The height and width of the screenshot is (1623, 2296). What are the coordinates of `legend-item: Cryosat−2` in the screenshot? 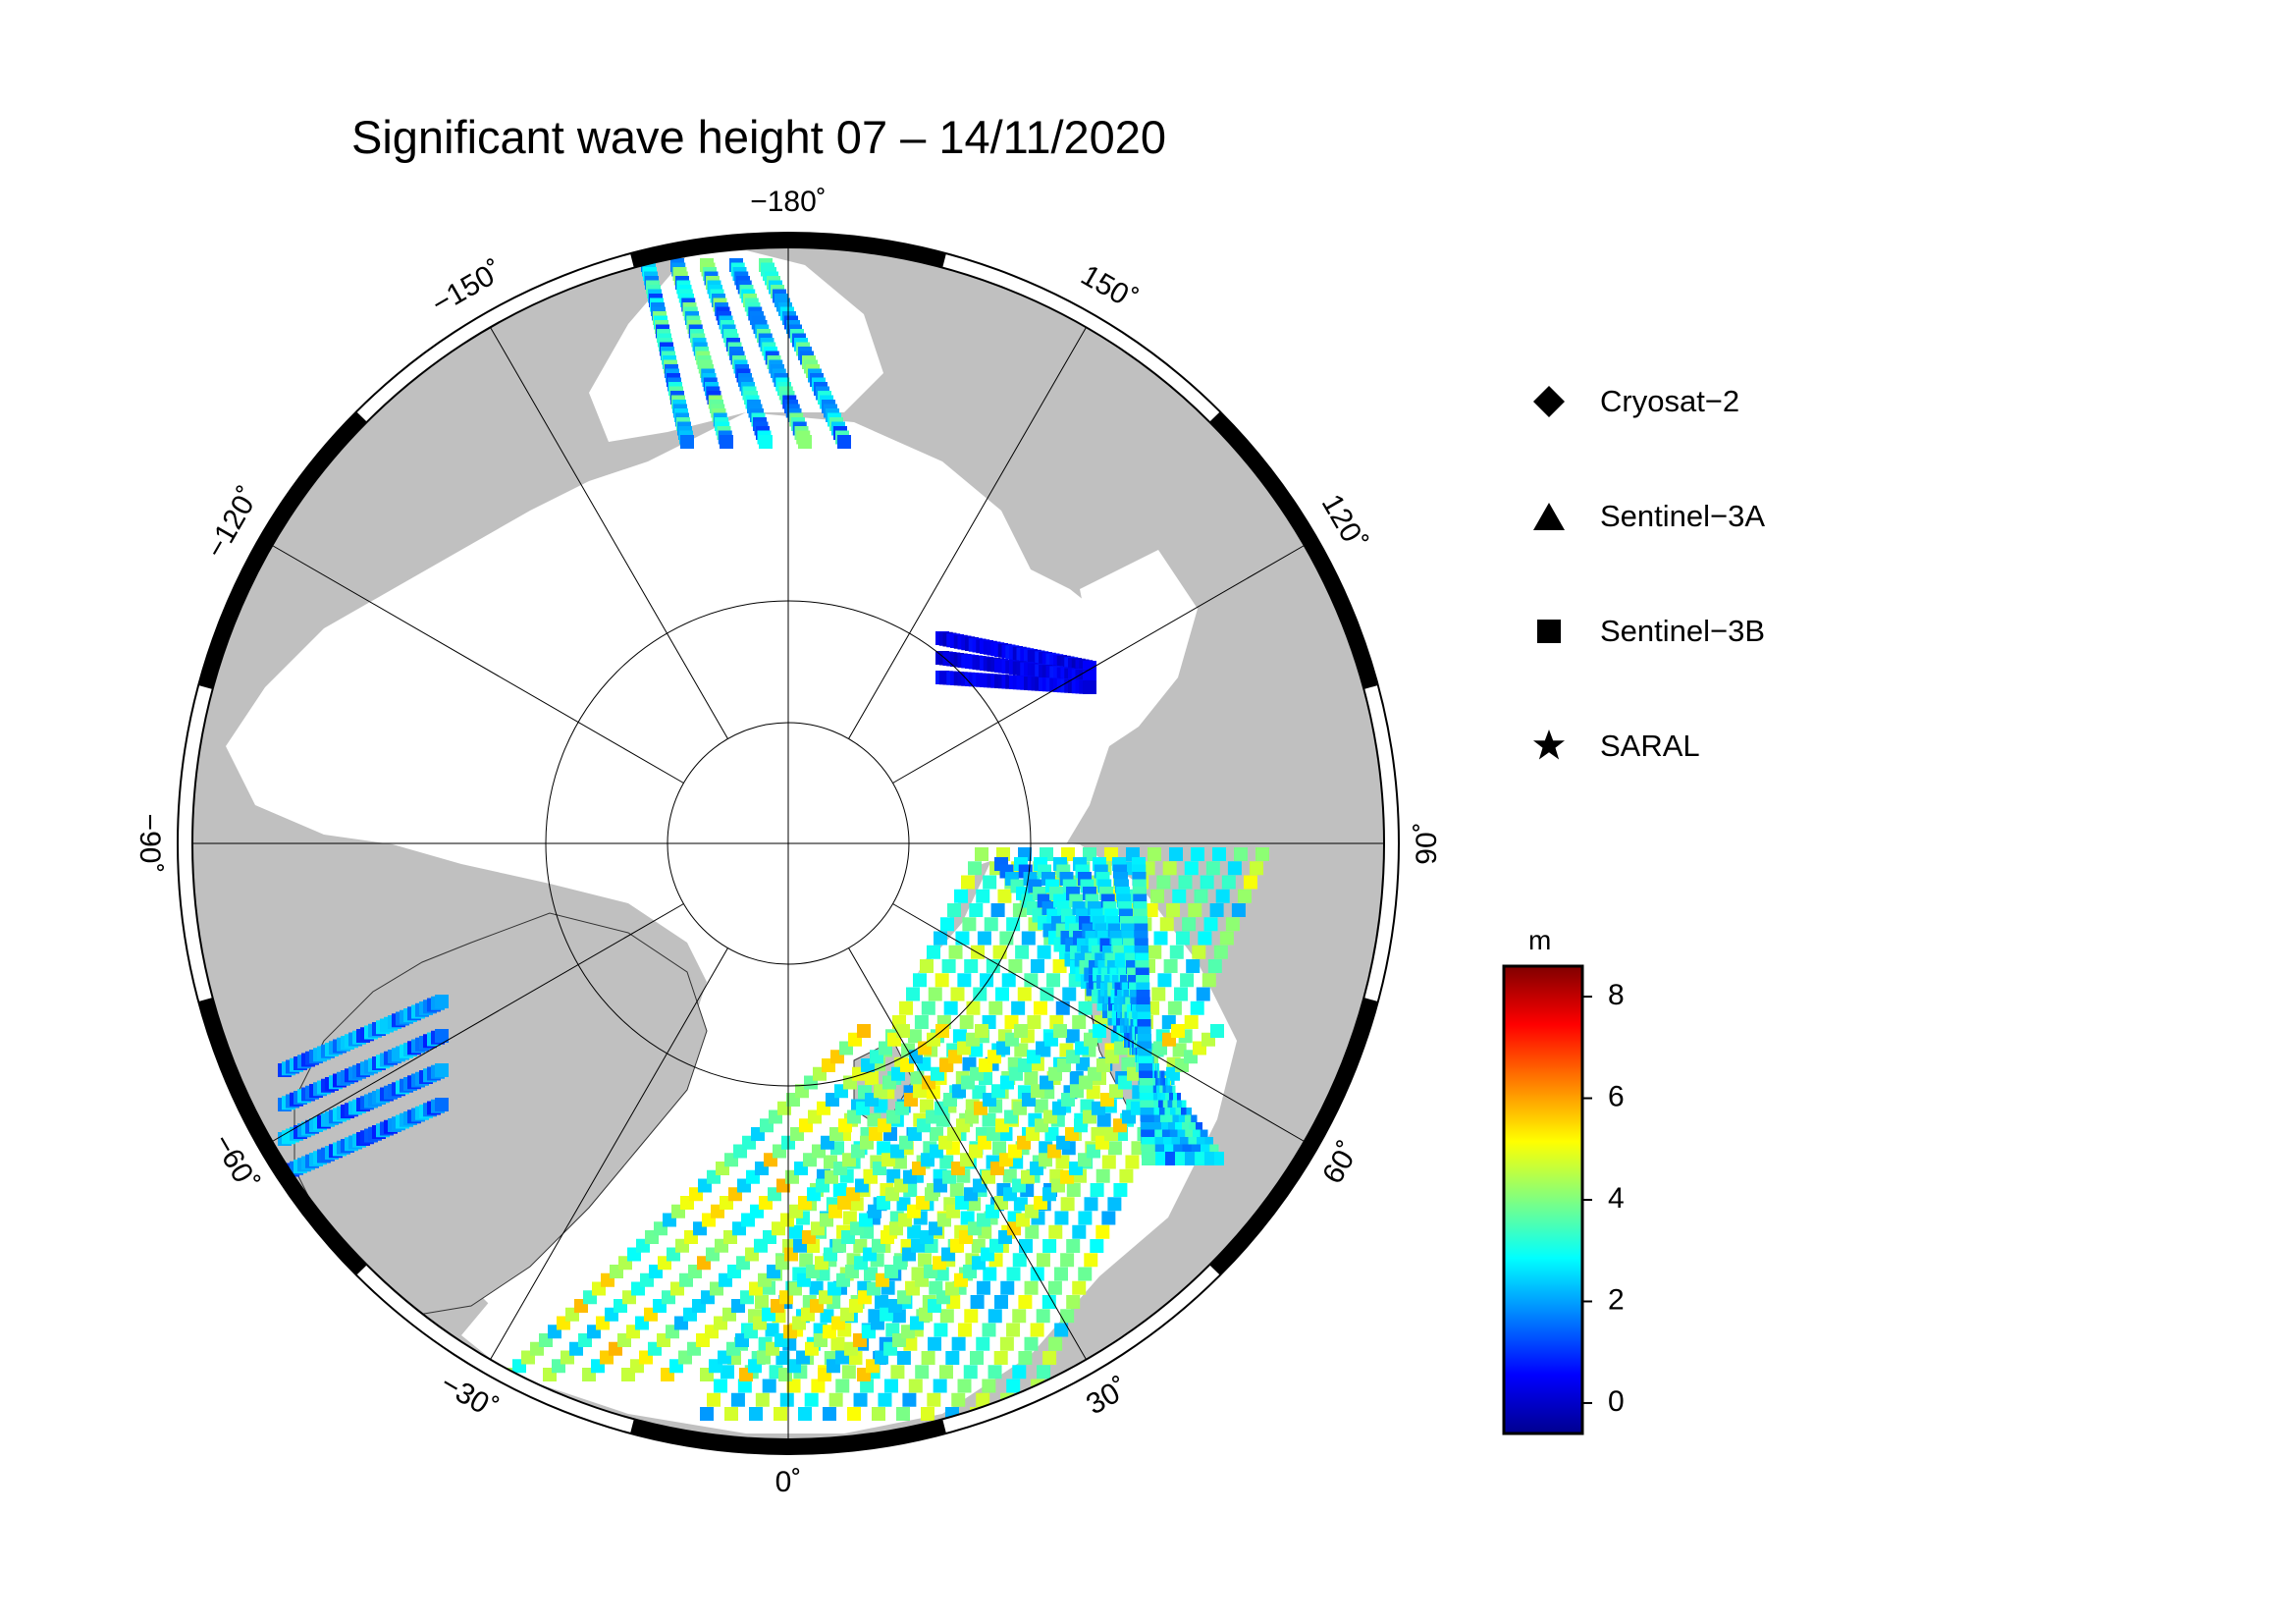 It's located at (1635, 402).